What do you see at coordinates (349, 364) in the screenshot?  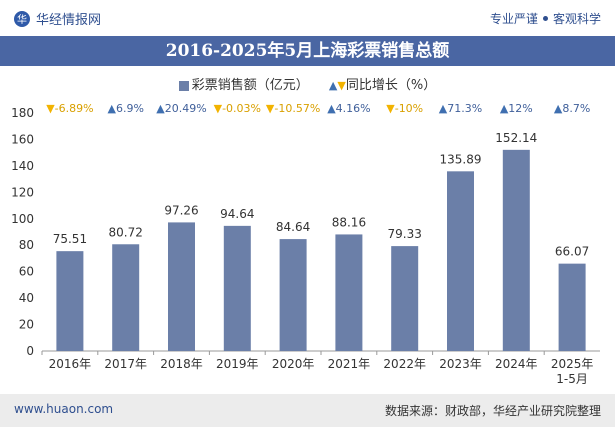 I see `x-category-label: 2021年` at bounding box center [349, 364].